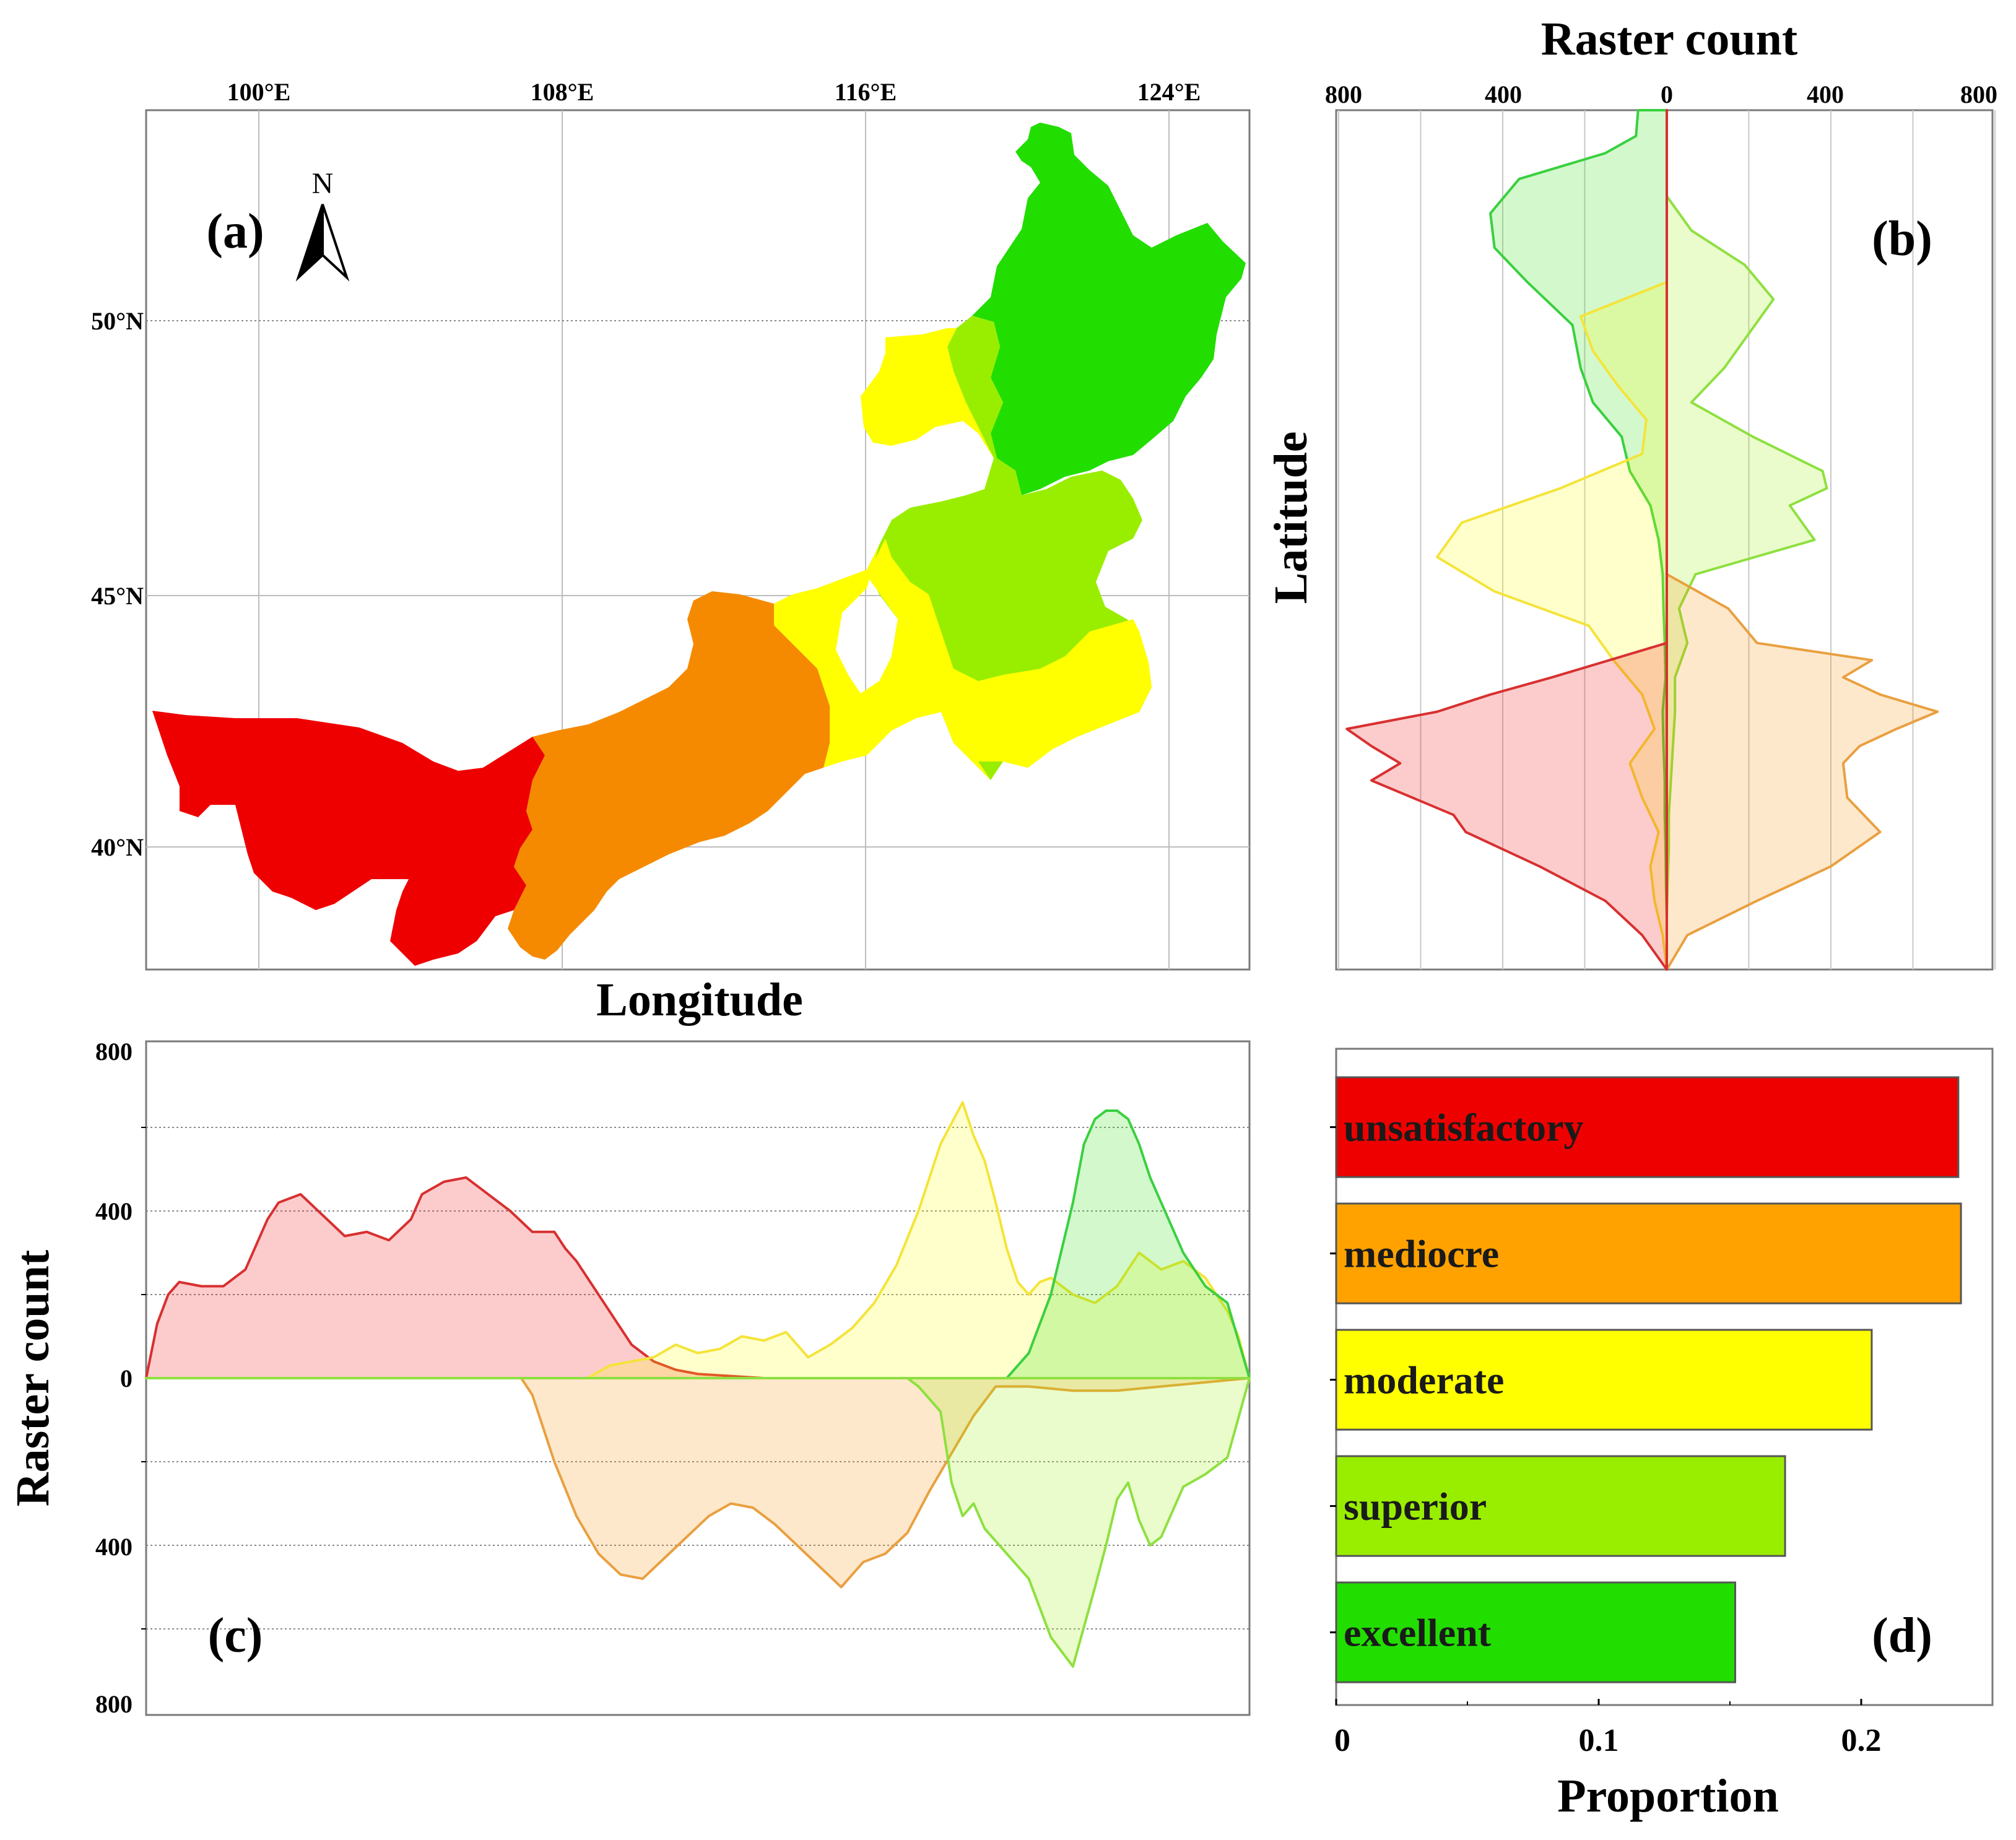  Describe the element at coordinates (699, 1000) in the screenshot. I see `map-xlabel: Longitude` at that location.